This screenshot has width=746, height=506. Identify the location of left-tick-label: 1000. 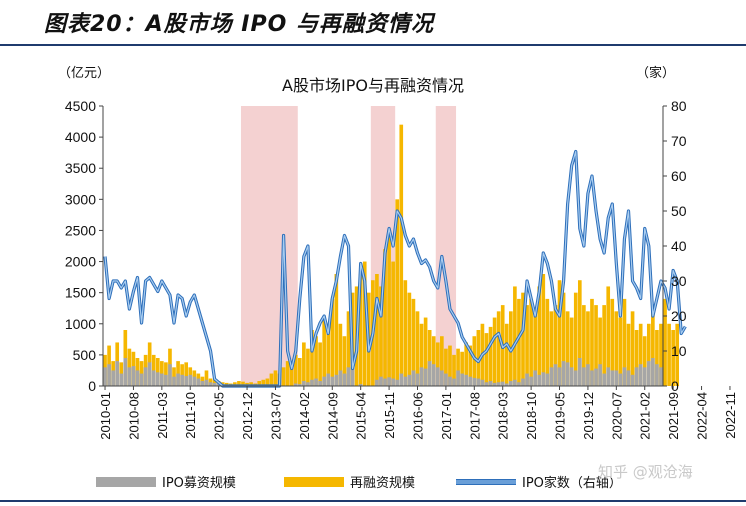
(80, 324).